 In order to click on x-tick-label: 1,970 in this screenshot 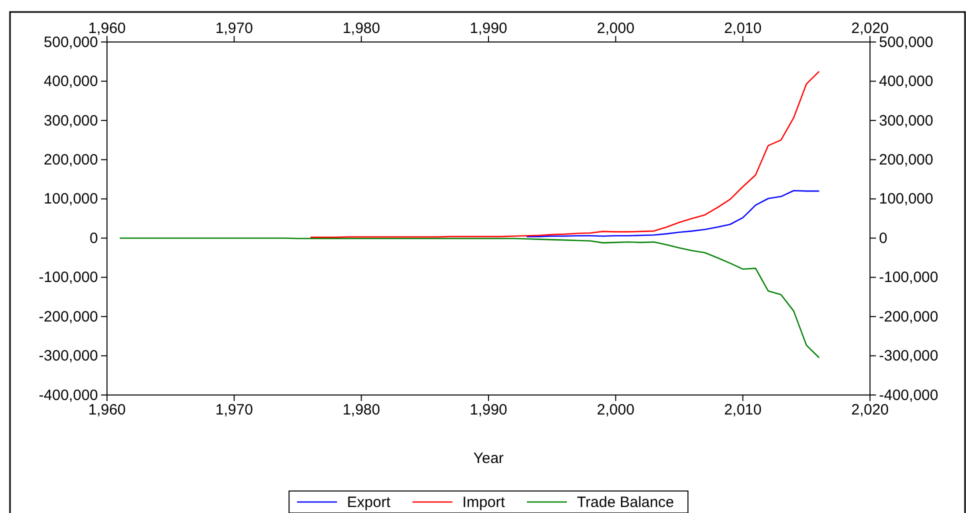, I will do `click(234, 28)`.